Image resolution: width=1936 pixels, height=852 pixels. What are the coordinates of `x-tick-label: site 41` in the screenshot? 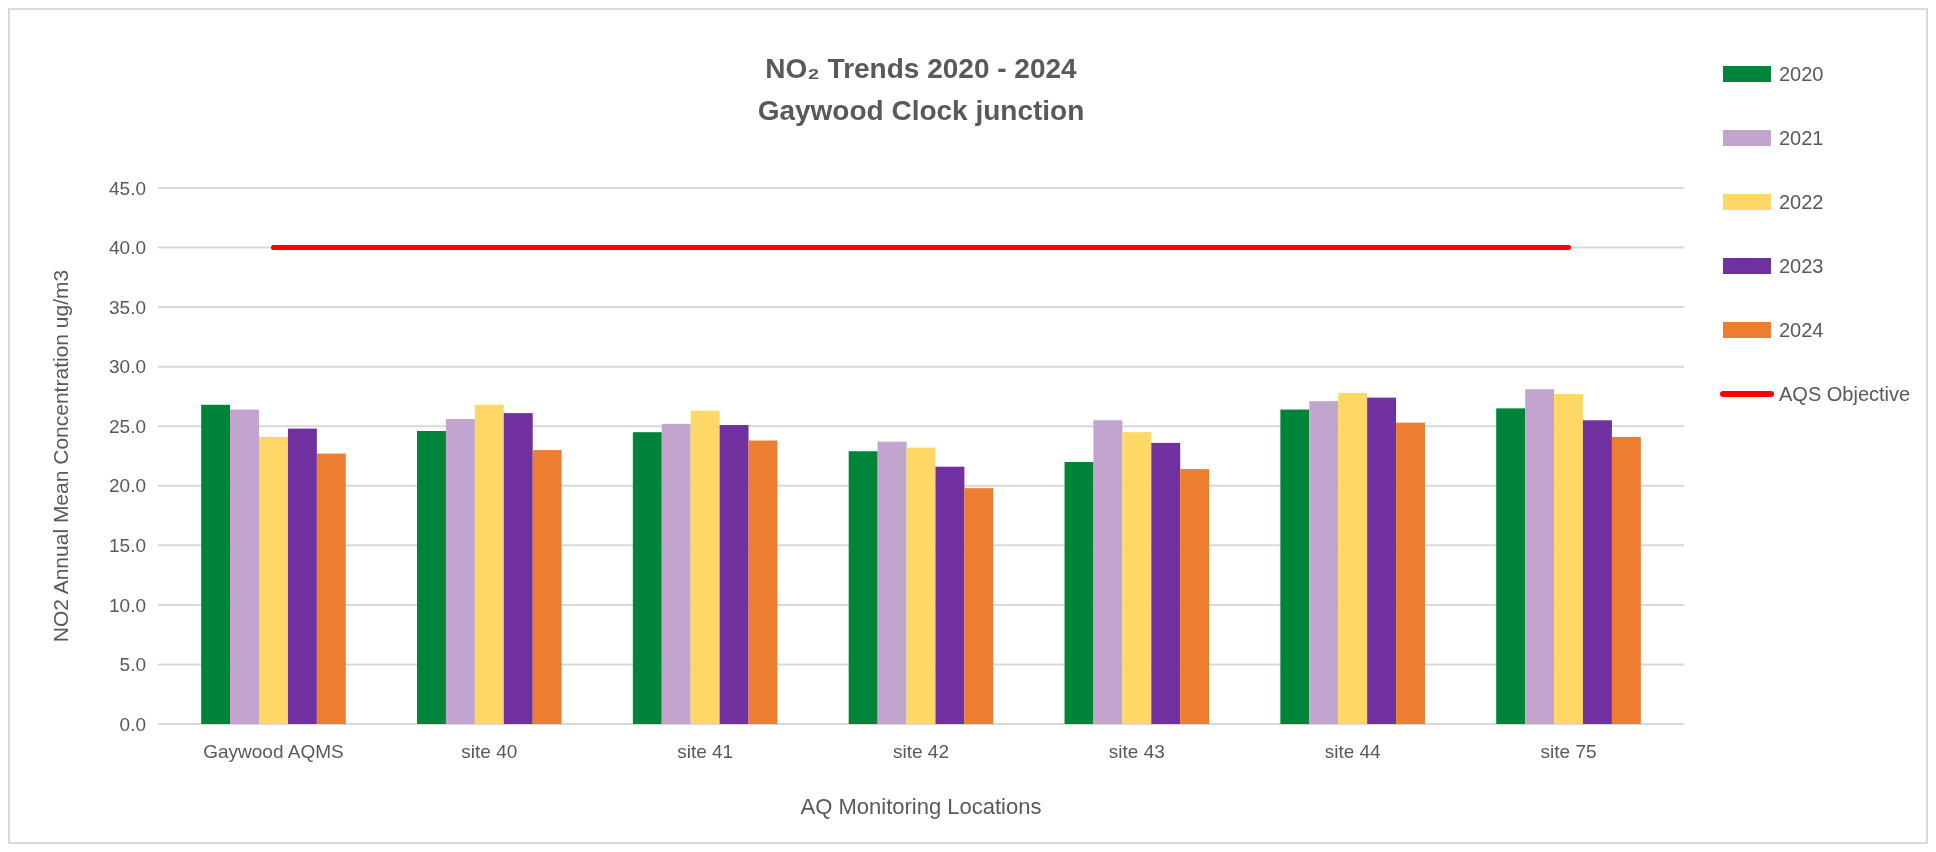 It's located at (705, 751).